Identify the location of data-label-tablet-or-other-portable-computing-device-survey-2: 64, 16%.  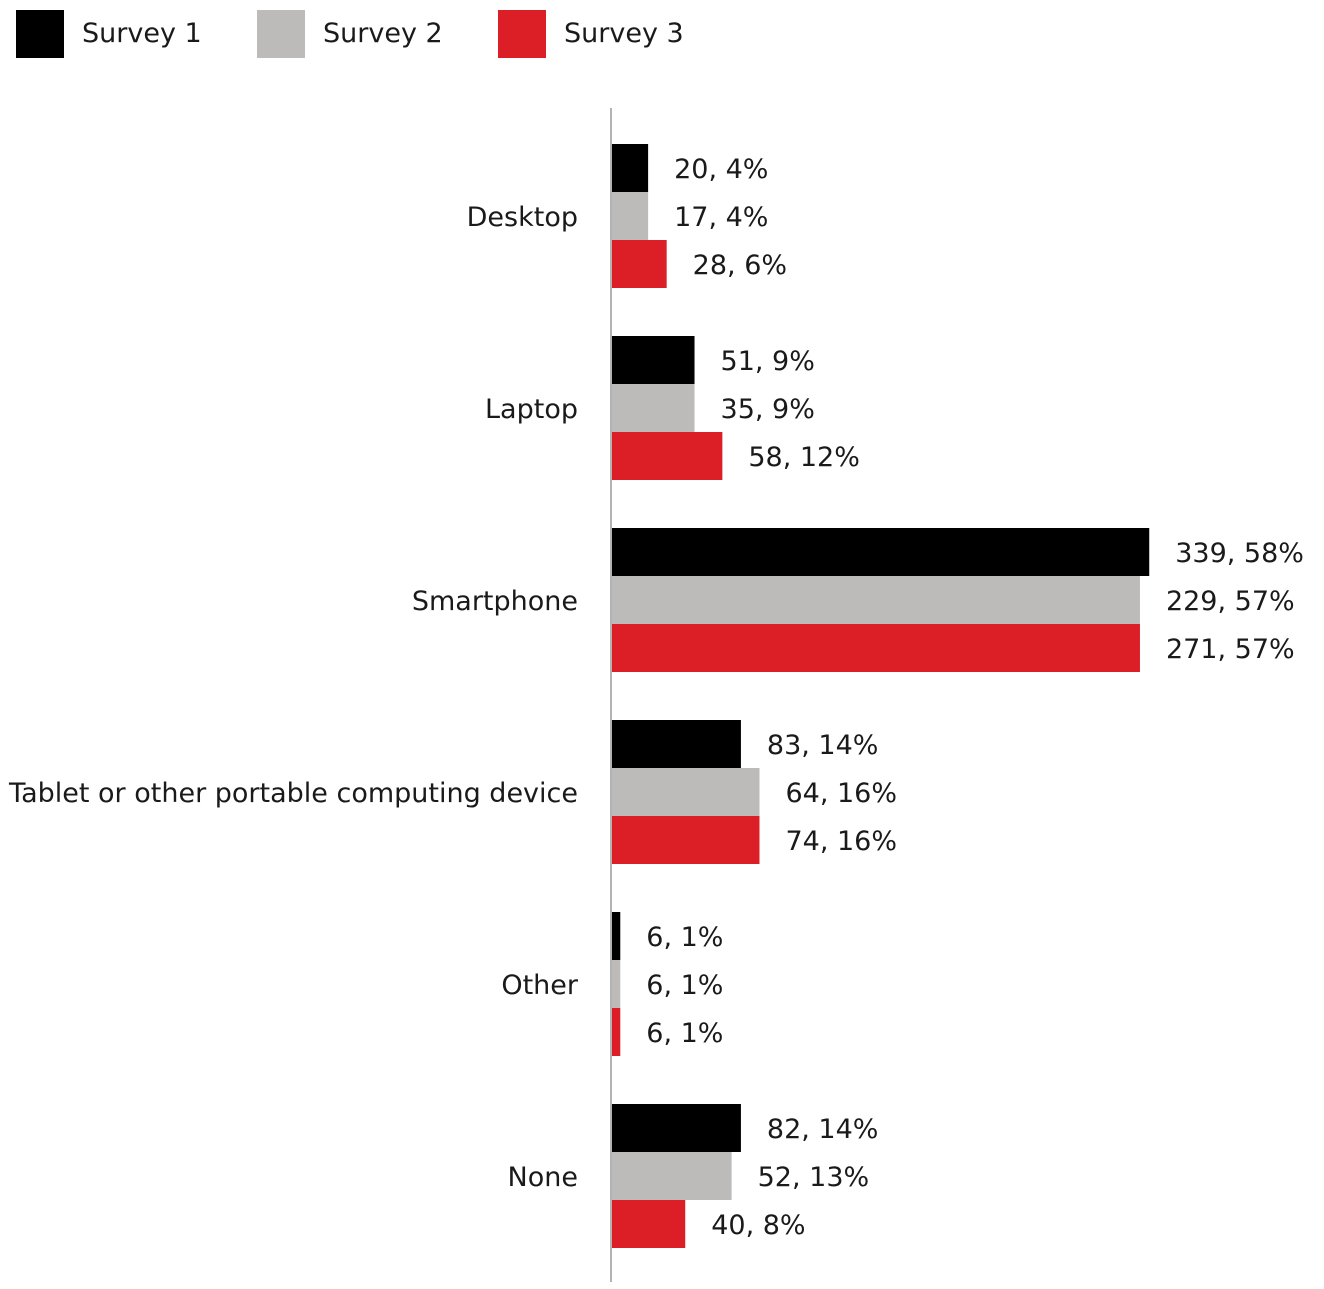
(841, 793).